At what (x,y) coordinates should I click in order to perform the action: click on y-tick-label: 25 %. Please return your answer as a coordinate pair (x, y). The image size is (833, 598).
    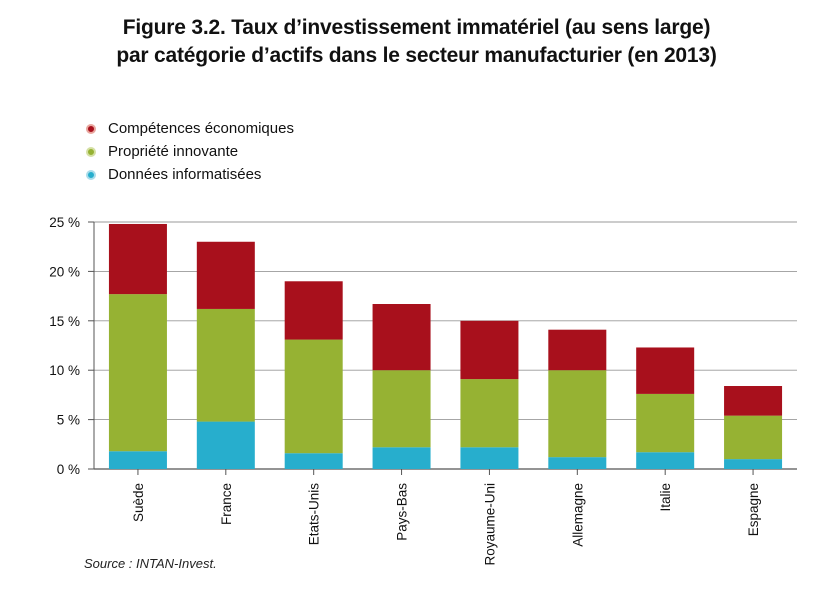
    Looking at the image, I should click on (64, 222).